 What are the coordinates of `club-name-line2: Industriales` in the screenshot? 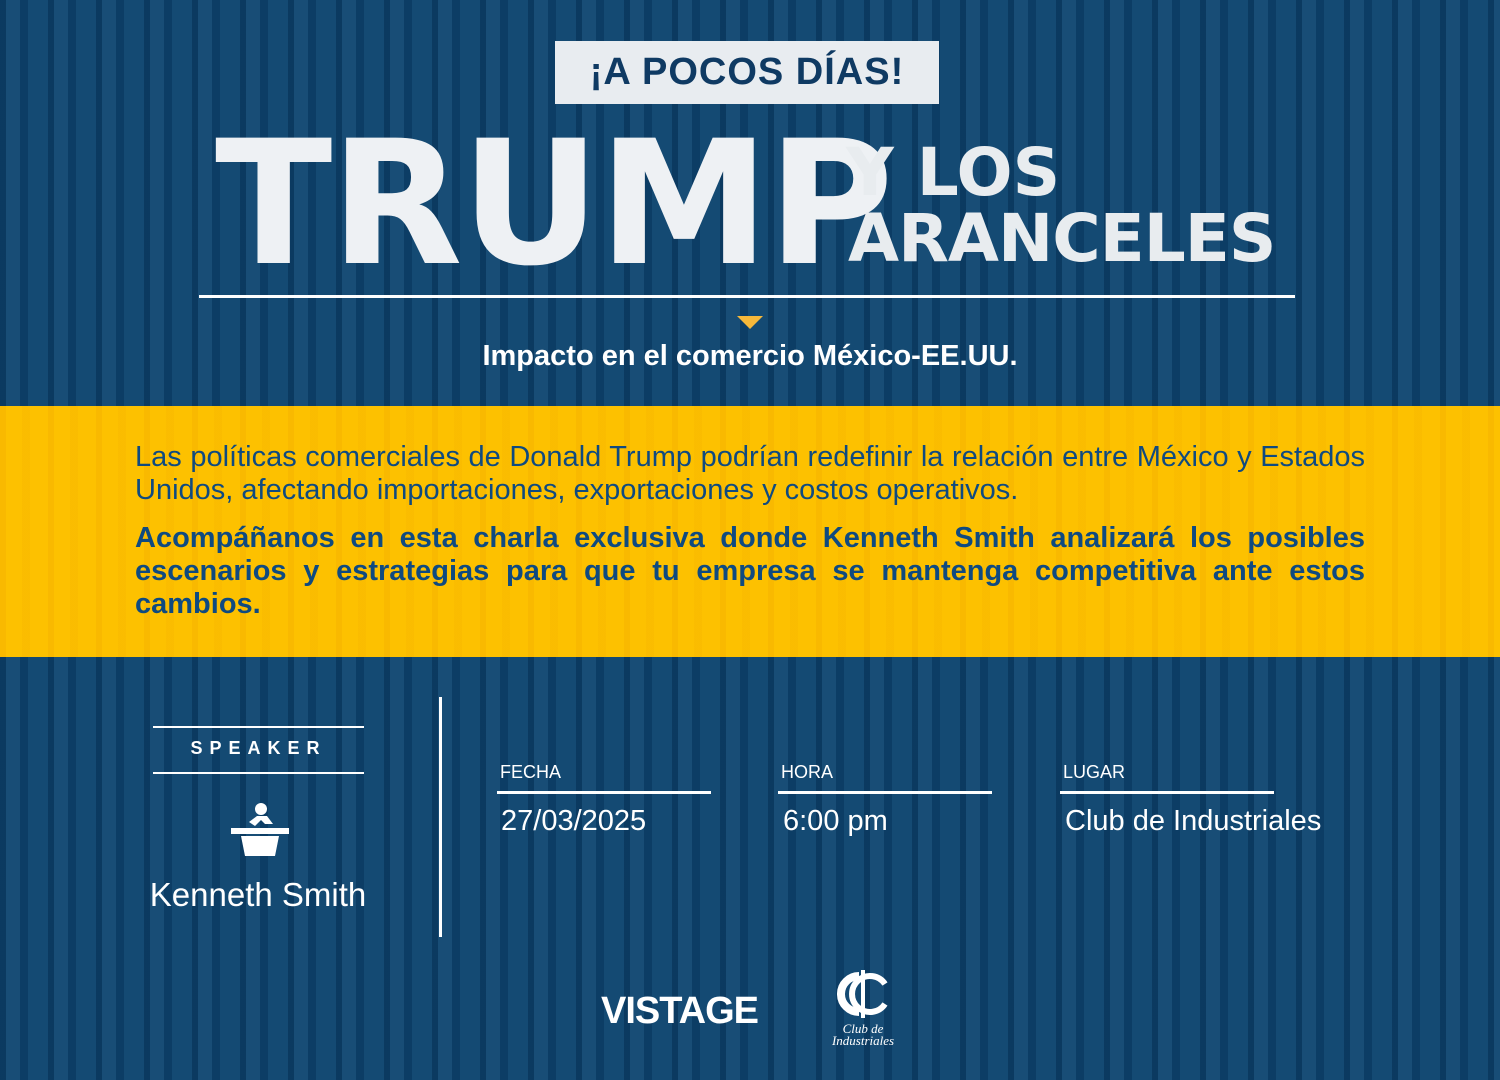 It's located at (863, 1040).